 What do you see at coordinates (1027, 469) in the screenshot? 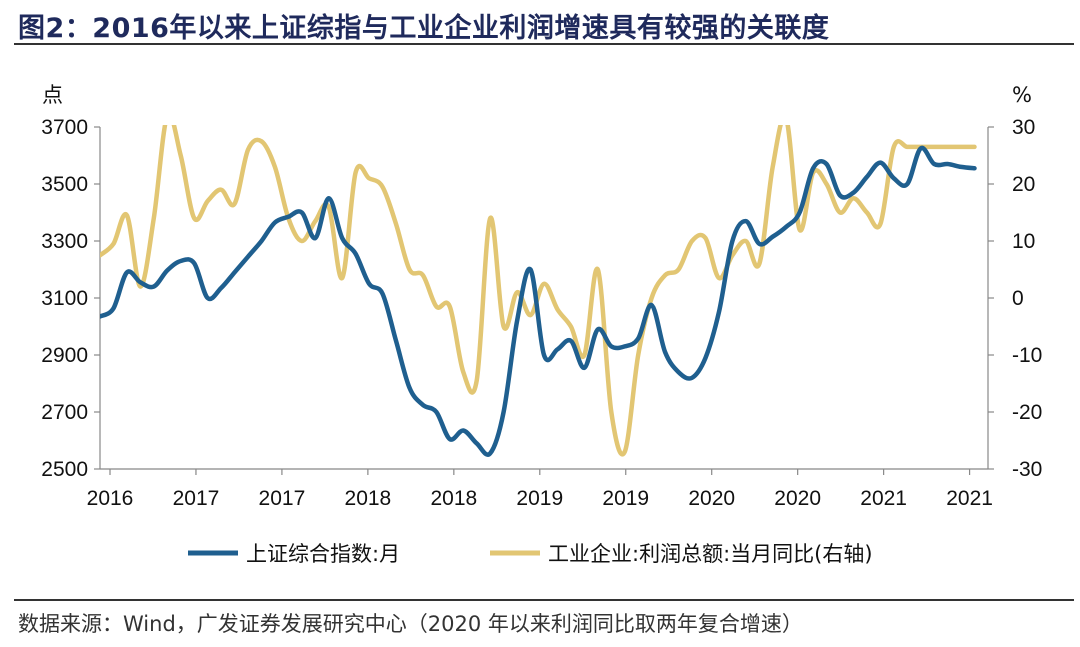
I see `right-tick-label: -30` at bounding box center [1027, 469].